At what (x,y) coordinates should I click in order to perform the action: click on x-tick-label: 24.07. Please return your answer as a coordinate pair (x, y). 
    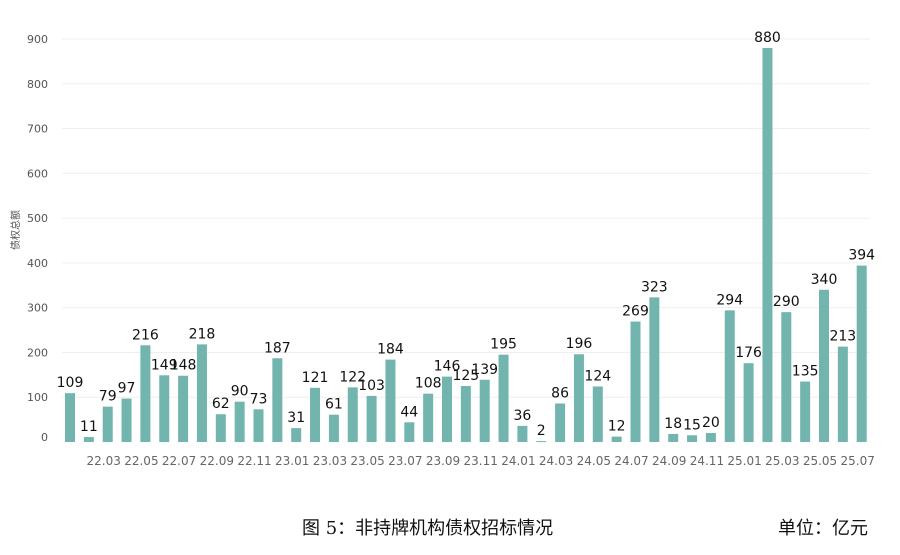
    Looking at the image, I should click on (631, 461).